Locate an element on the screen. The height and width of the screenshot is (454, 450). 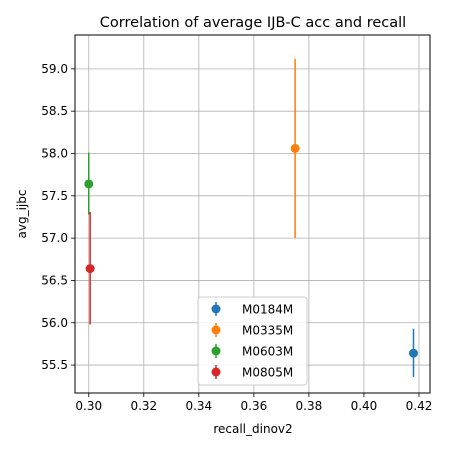
legend-label: M0335M is located at coordinates (267, 331).